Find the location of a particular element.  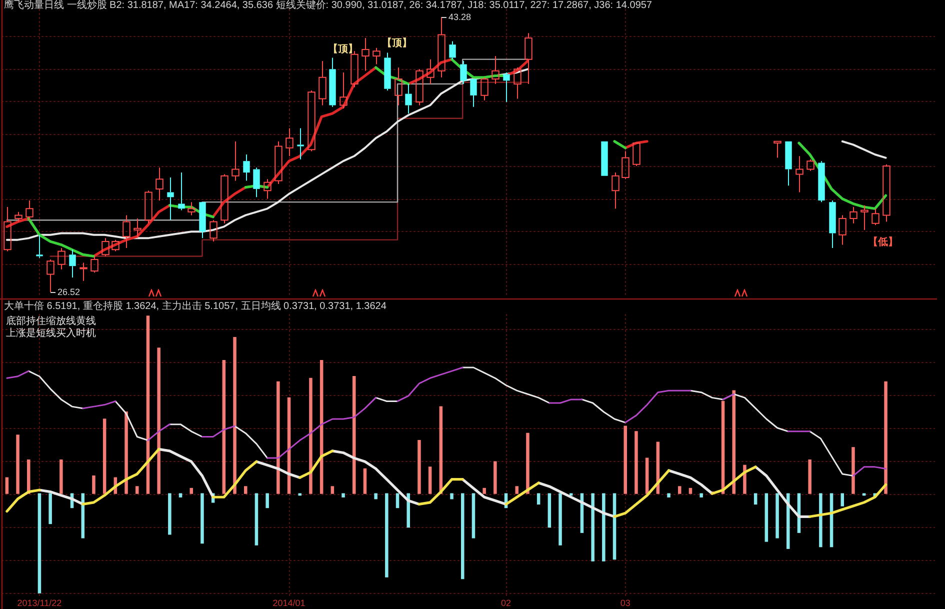

text: 26.52 is located at coordinates (69, 291).